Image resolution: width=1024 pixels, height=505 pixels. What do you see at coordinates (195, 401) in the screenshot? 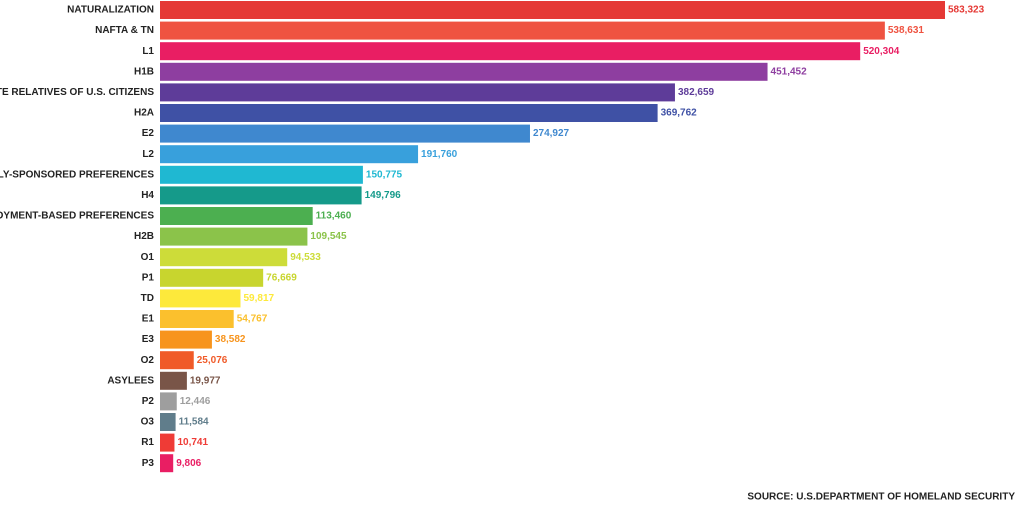
I see `value-label: 12,446` at bounding box center [195, 401].